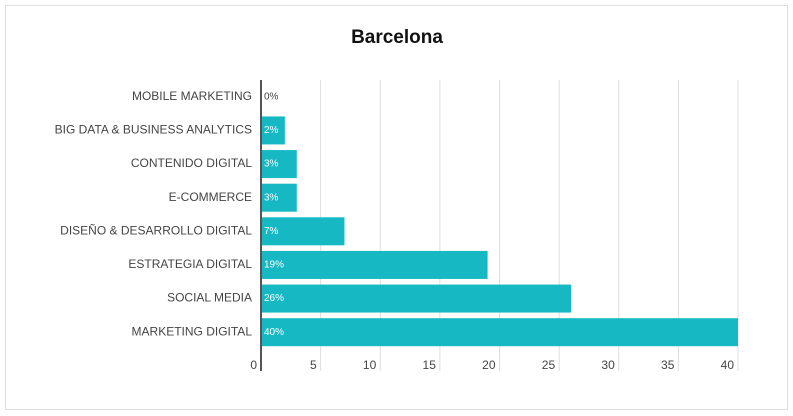  Describe the element at coordinates (274, 298) in the screenshot. I see `value-label: 26%` at that location.